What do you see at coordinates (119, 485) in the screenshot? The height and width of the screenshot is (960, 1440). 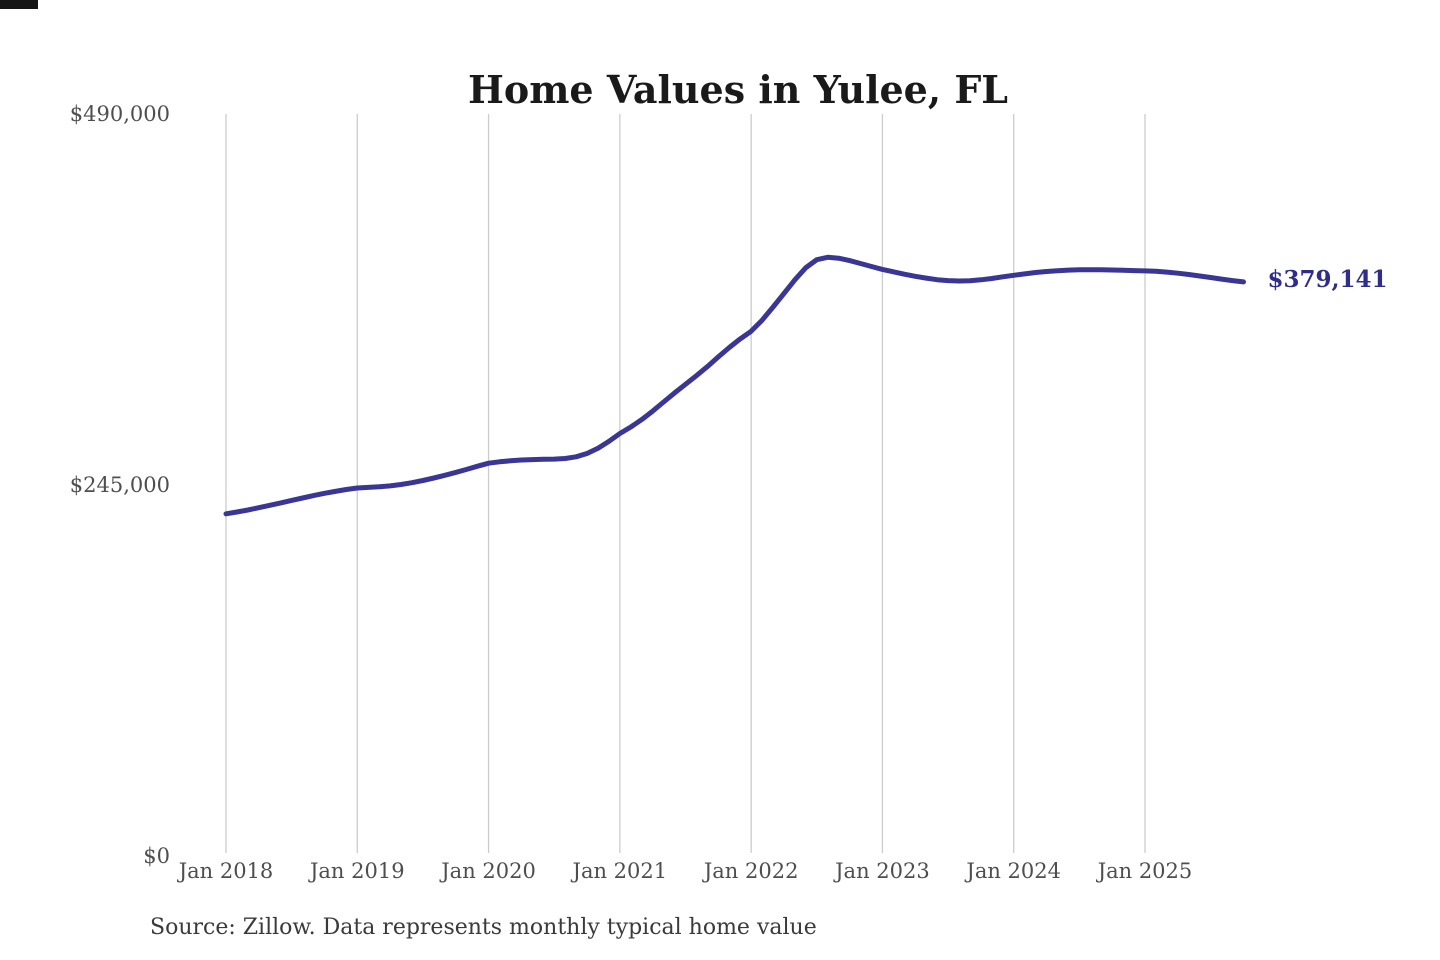 I see `y-axis-tick-label: $245,000` at bounding box center [119, 485].